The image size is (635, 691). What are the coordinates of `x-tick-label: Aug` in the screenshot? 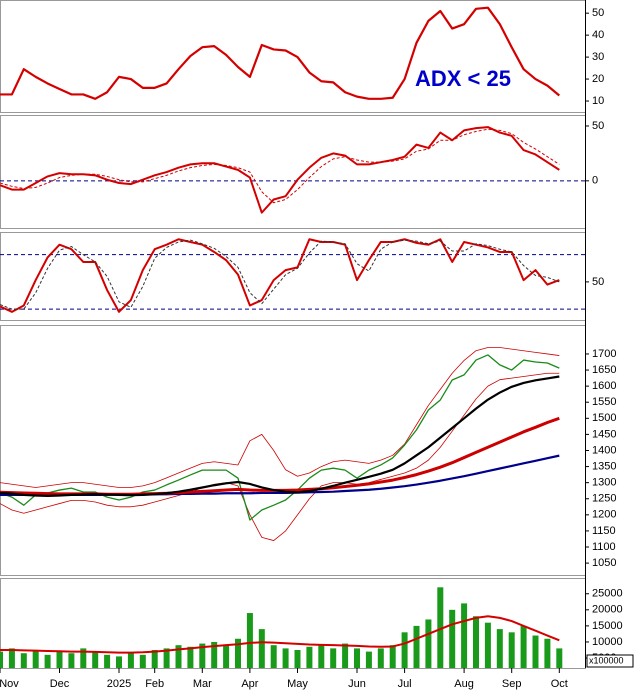 It's located at (464, 684).